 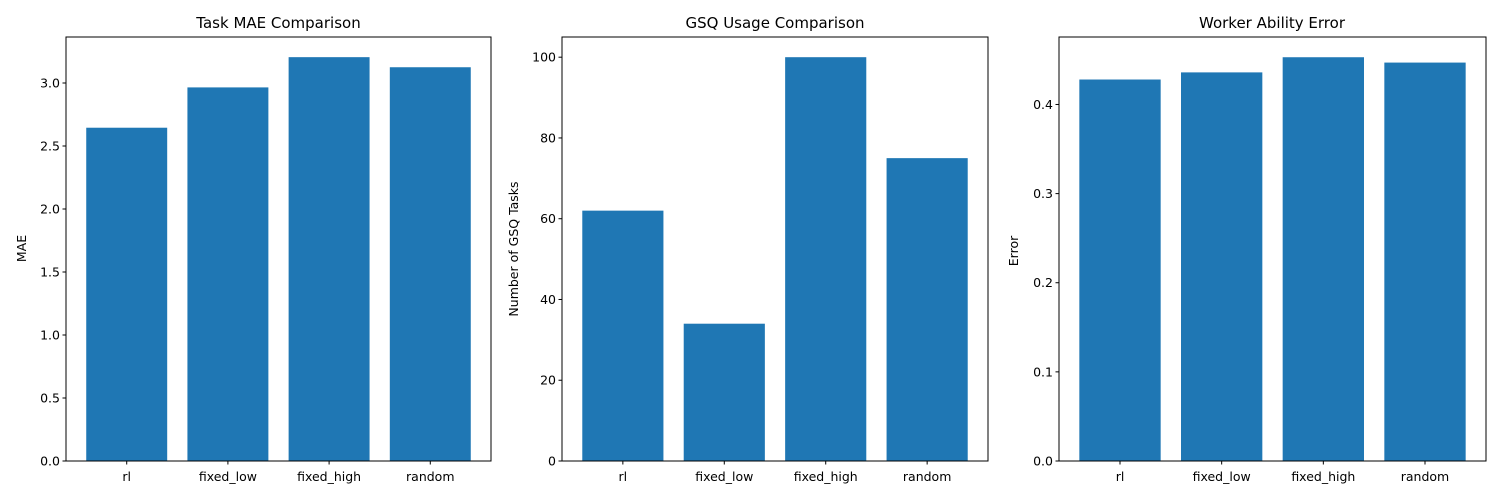 I want to click on chart-title: Task MAE Comparison, so click(x=277, y=23).